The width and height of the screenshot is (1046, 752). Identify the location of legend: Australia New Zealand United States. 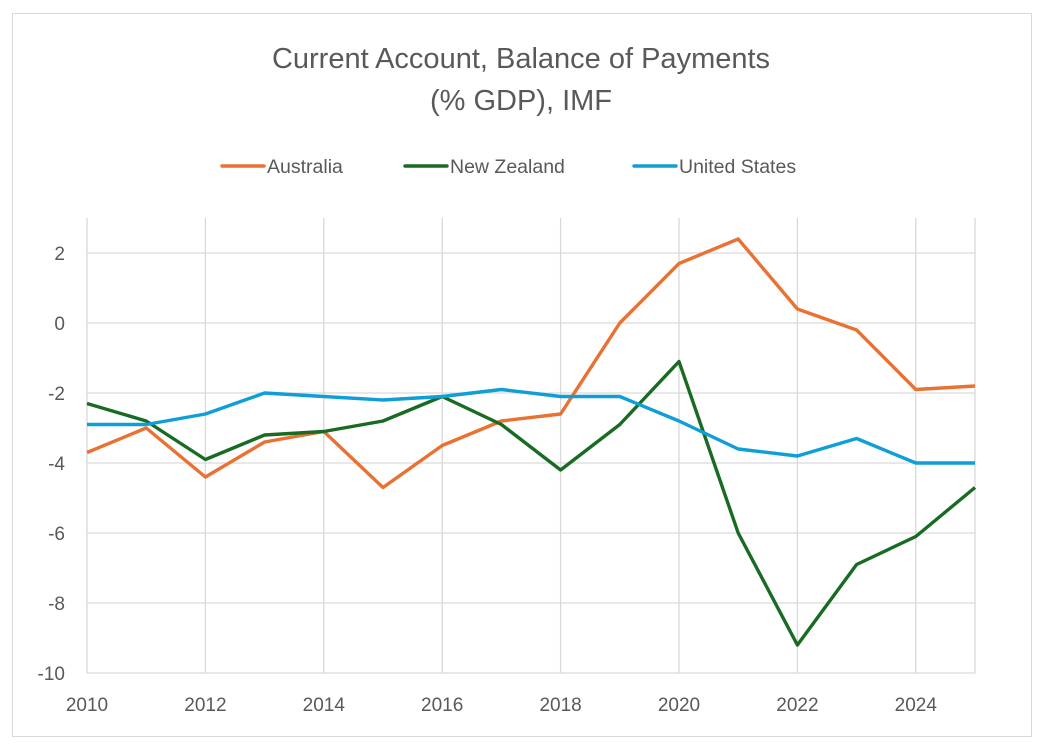
(508, 167).